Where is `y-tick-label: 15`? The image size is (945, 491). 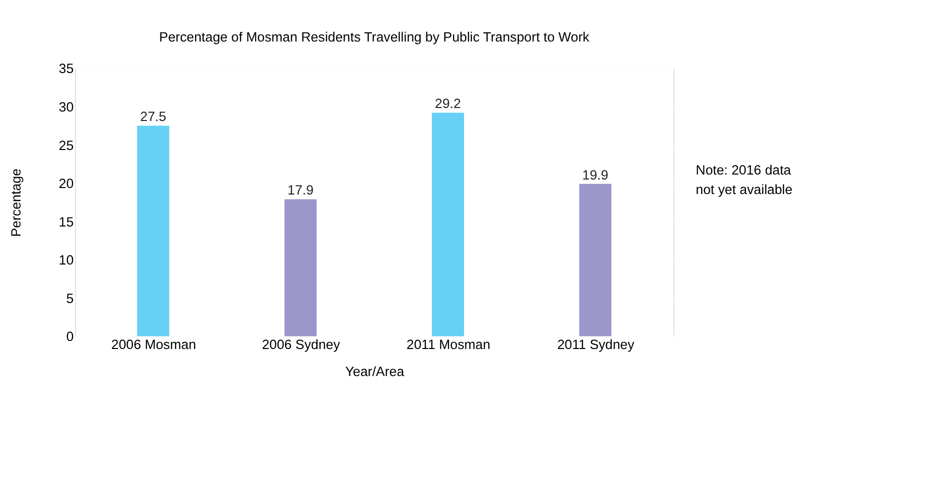 y-tick-label: 15 is located at coordinates (66, 222).